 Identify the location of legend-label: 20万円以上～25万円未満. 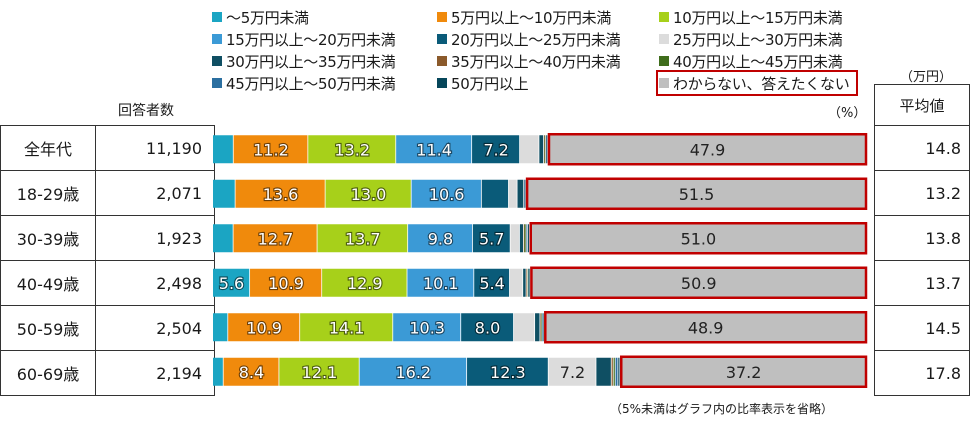
(536, 39).